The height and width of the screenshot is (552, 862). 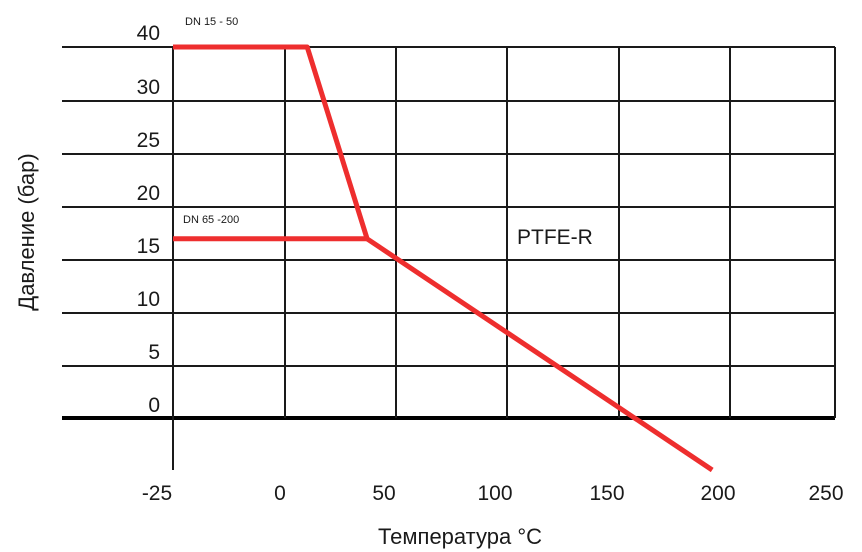 What do you see at coordinates (555, 237) in the screenshot?
I see `annotation-ptfe-r: PTFE-R` at bounding box center [555, 237].